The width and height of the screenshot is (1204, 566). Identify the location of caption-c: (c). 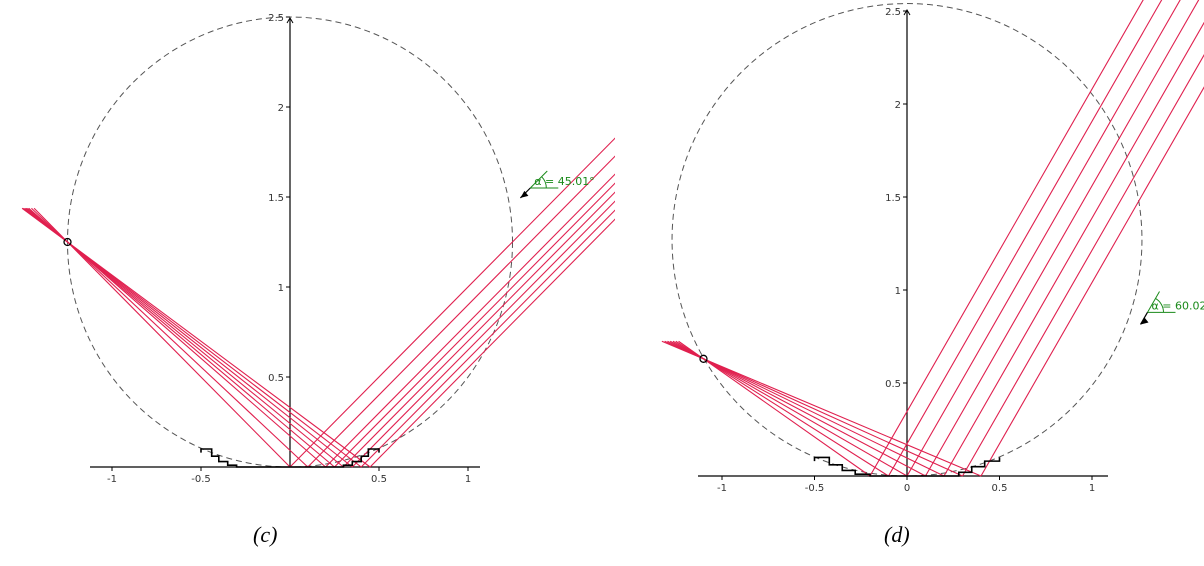
(265, 534).